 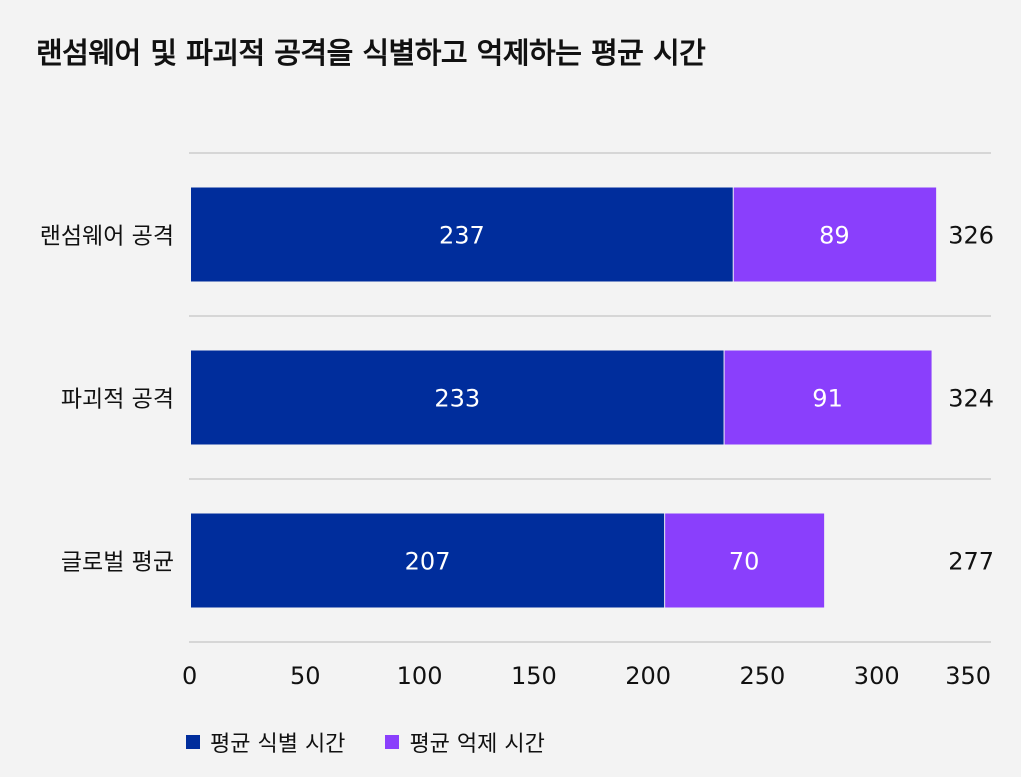 What do you see at coordinates (193, 742) in the screenshot?
I see `legend-swatch-identify` at bounding box center [193, 742].